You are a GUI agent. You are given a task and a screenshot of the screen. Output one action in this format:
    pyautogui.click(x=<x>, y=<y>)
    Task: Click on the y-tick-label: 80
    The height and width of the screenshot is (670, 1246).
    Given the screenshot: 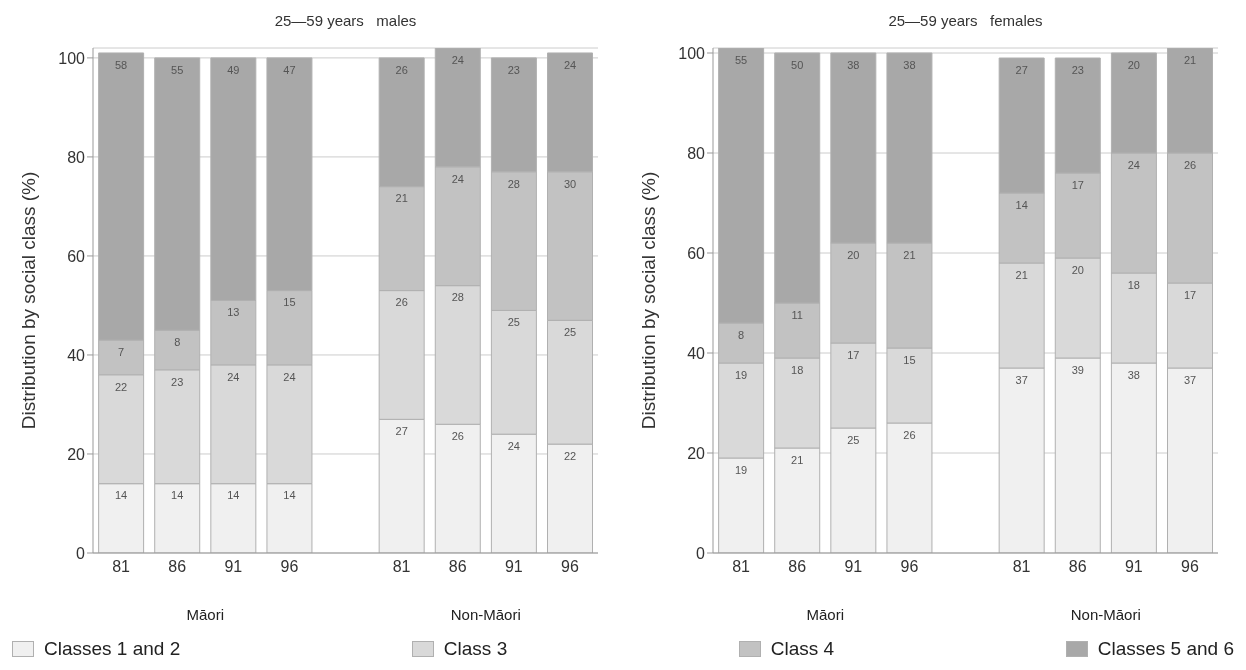 What is the action you would take?
    pyautogui.click(x=696, y=153)
    